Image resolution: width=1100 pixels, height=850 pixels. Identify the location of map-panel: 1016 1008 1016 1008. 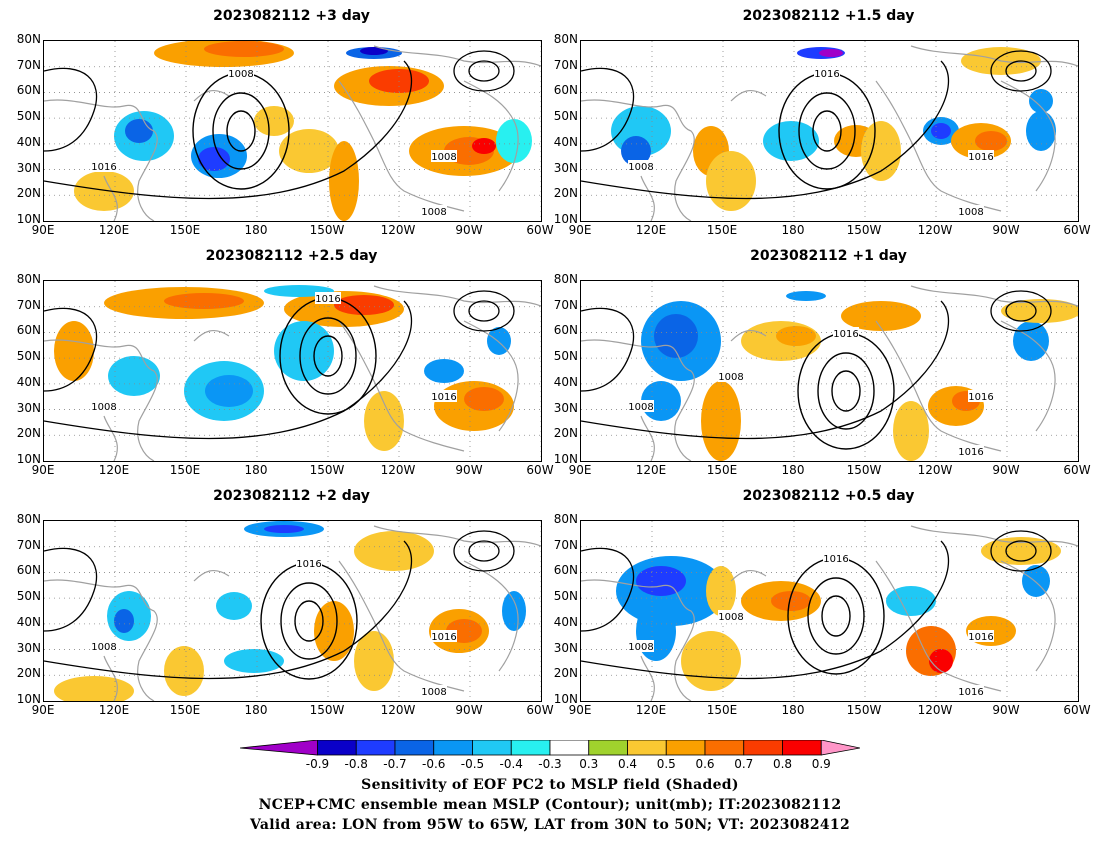
(292, 611).